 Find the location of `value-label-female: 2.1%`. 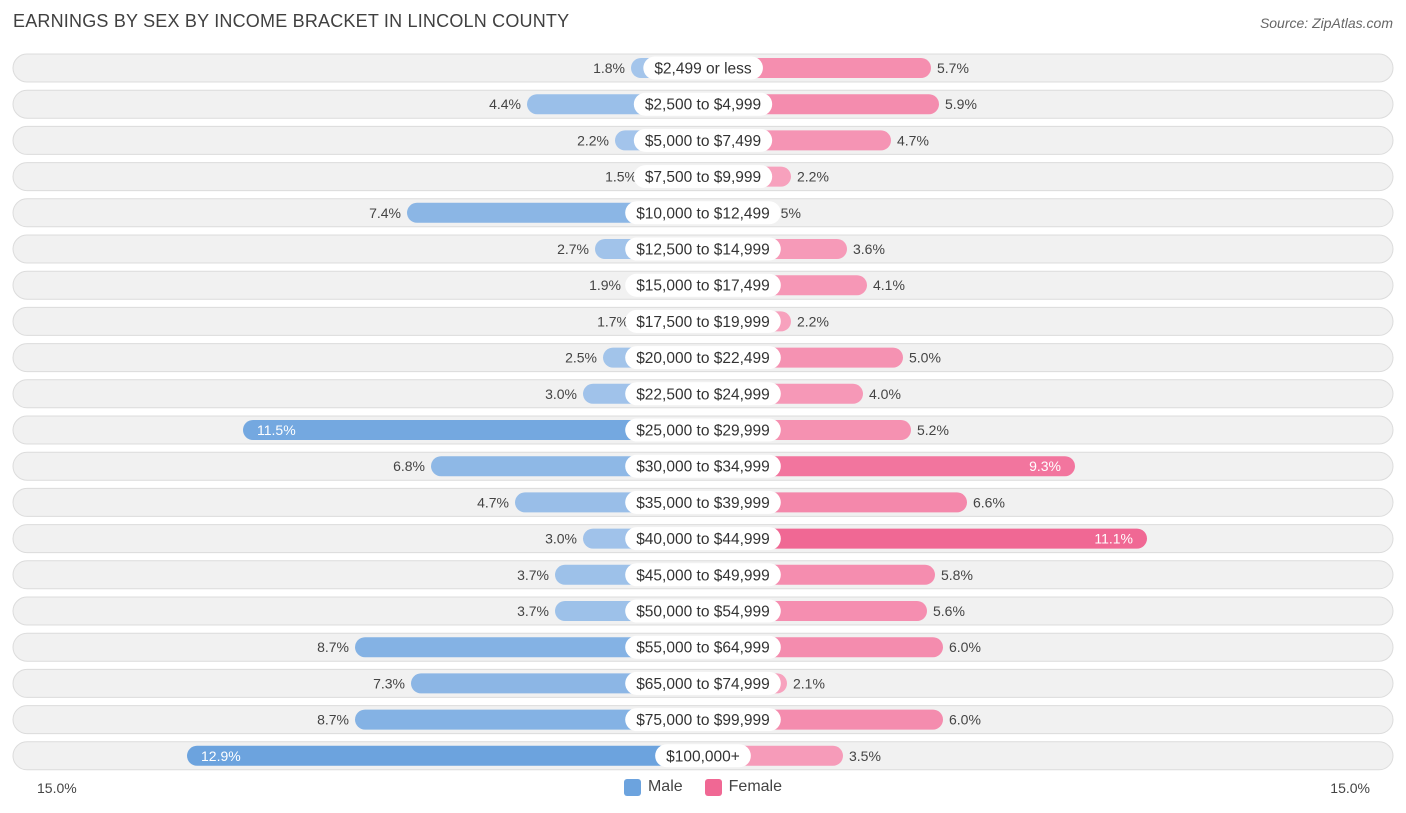

value-label-female: 2.1% is located at coordinates (809, 683).